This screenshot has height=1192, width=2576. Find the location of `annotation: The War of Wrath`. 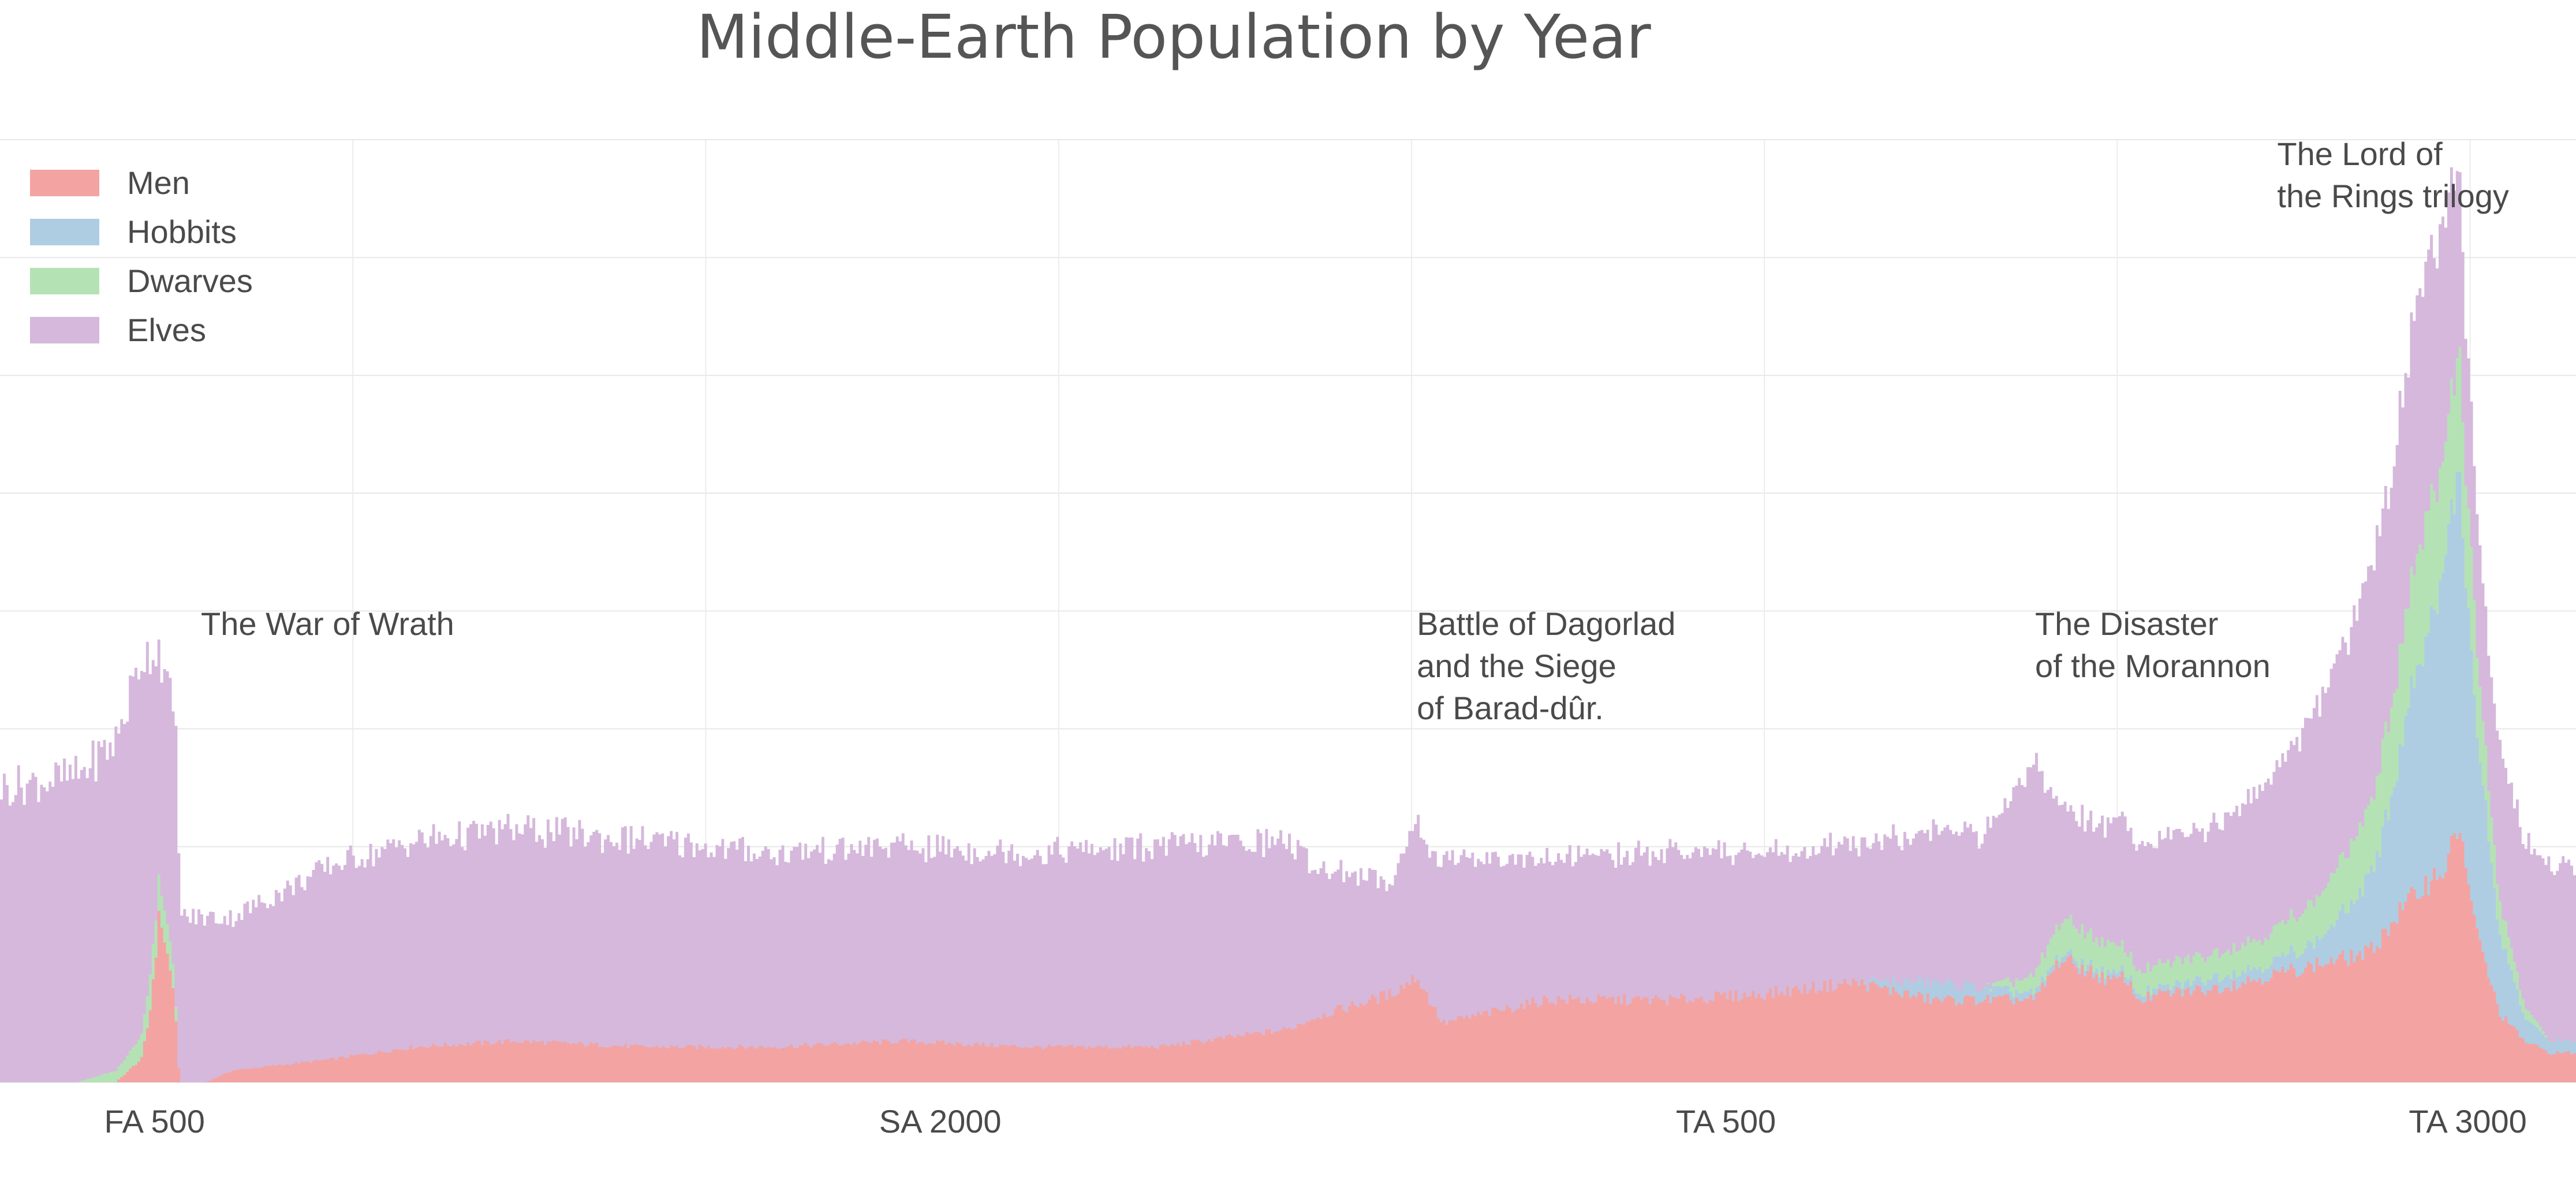

annotation: The War of Wrath is located at coordinates (327, 624).